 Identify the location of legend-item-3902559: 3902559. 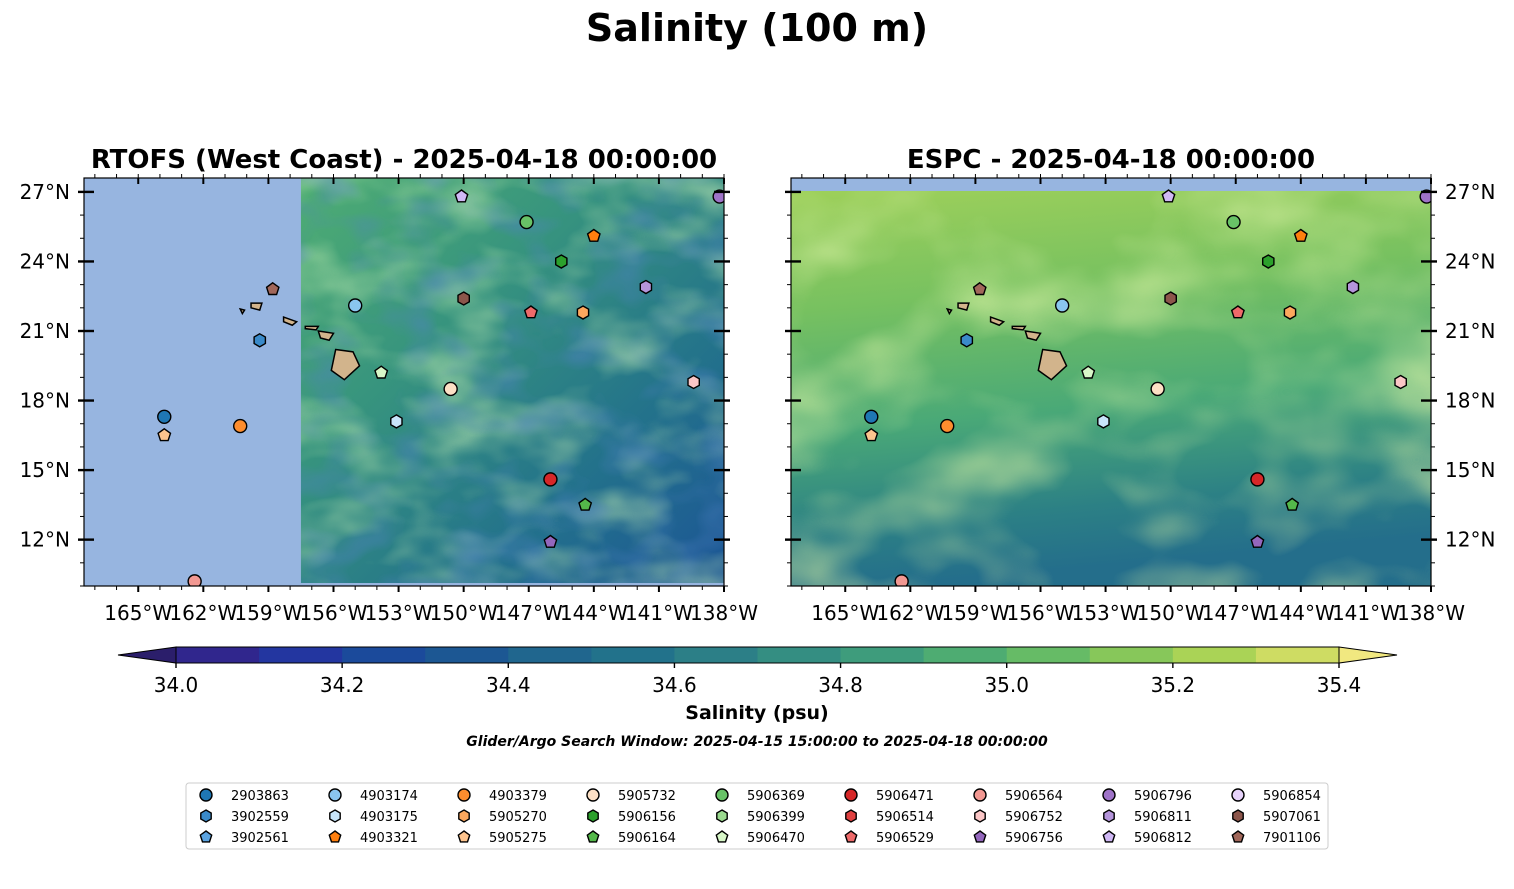
(244, 817).